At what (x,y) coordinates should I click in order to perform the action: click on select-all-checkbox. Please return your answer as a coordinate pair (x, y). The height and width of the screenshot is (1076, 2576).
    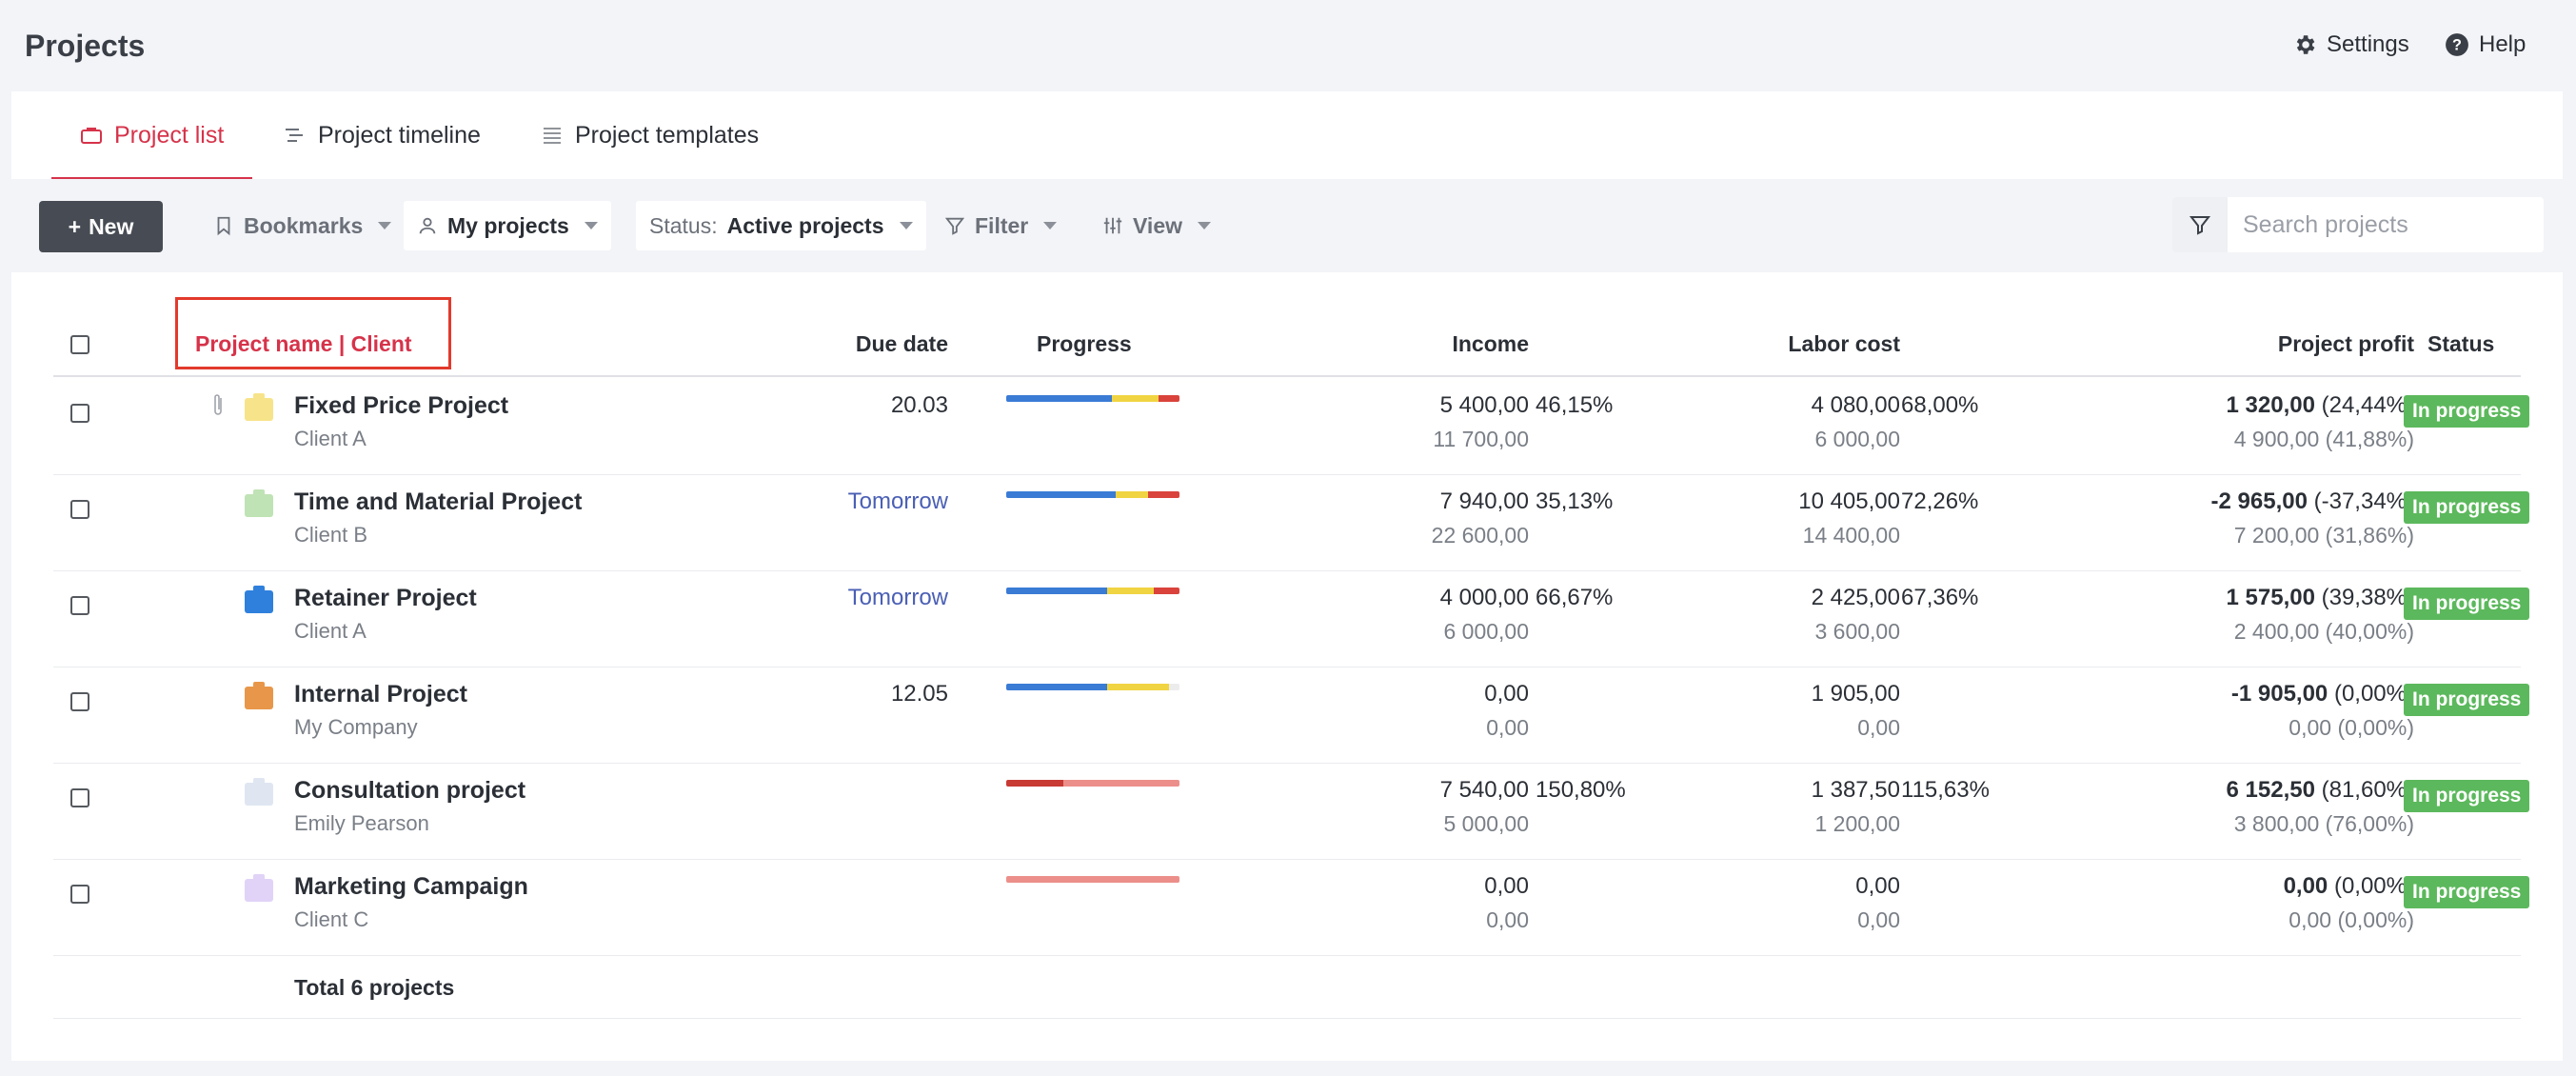
    Looking at the image, I should click on (79, 344).